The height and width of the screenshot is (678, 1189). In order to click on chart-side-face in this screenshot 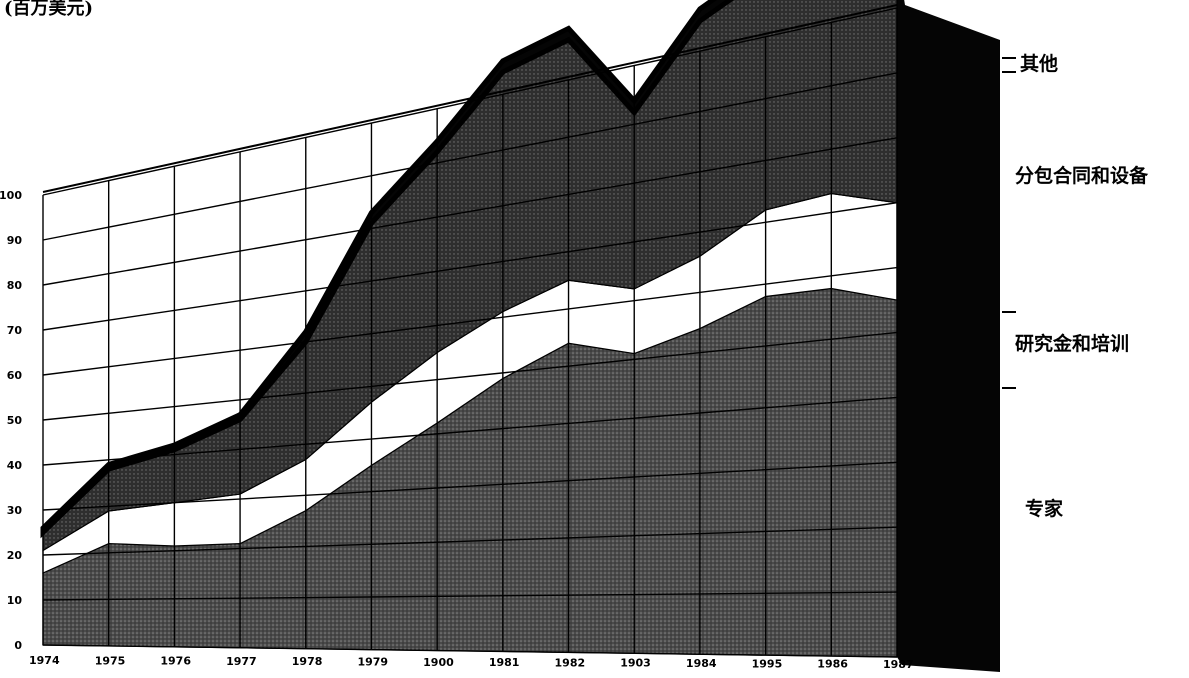, I will do `click(948, 336)`.